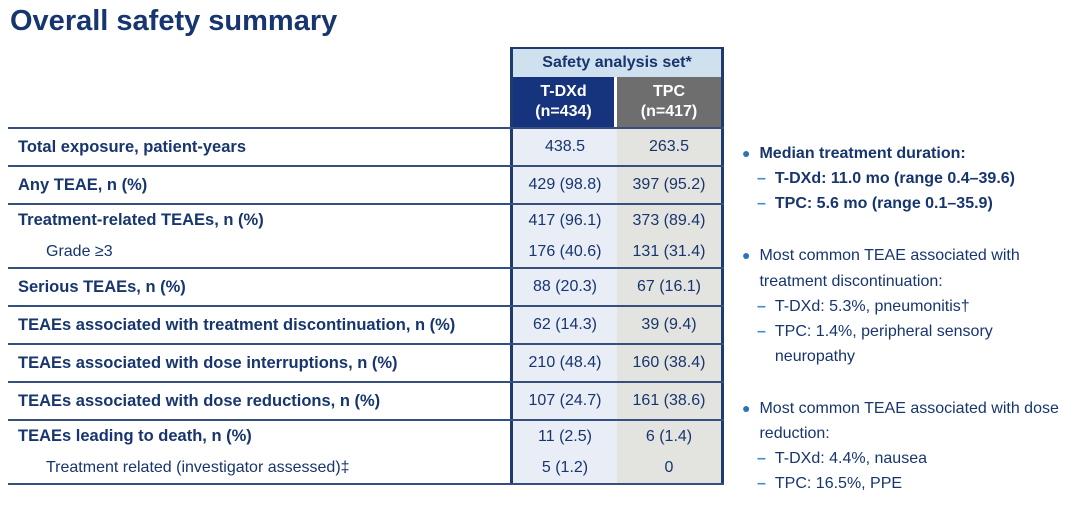 The height and width of the screenshot is (523, 1080). What do you see at coordinates (862, 153) in the screenshot?
I see `note-title: Median treatment duration:` at bounding box center [862, 153].